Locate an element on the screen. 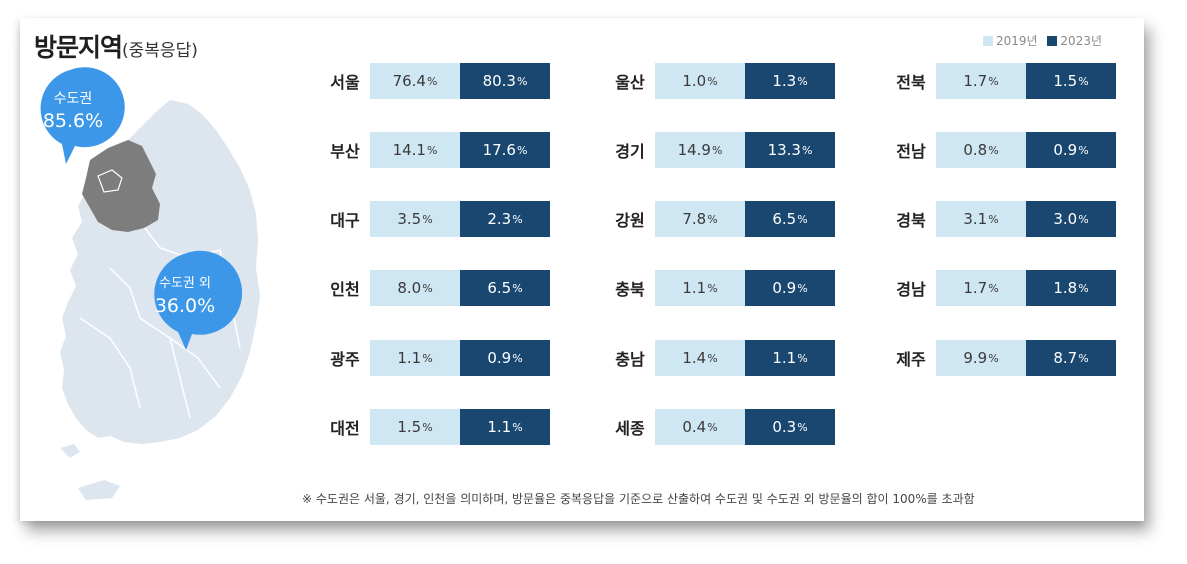  region-label: 광주 is located at coordinates (345, 359).